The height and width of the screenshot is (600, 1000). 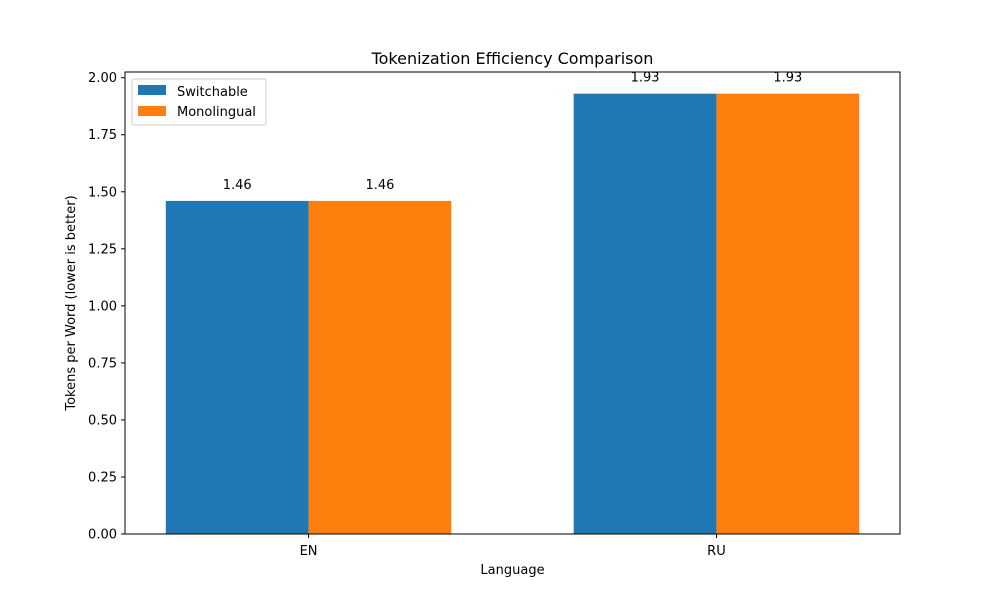 I want to click on bar-monolingual-ru, so click(x=788, y=314).